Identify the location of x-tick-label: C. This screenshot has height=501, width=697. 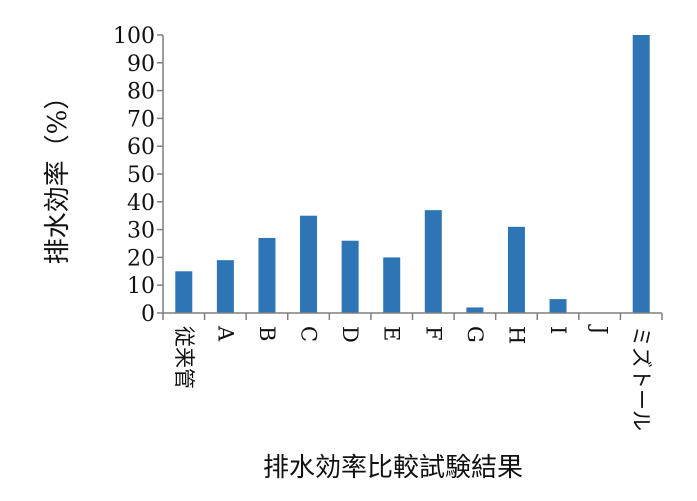
(309, 334).